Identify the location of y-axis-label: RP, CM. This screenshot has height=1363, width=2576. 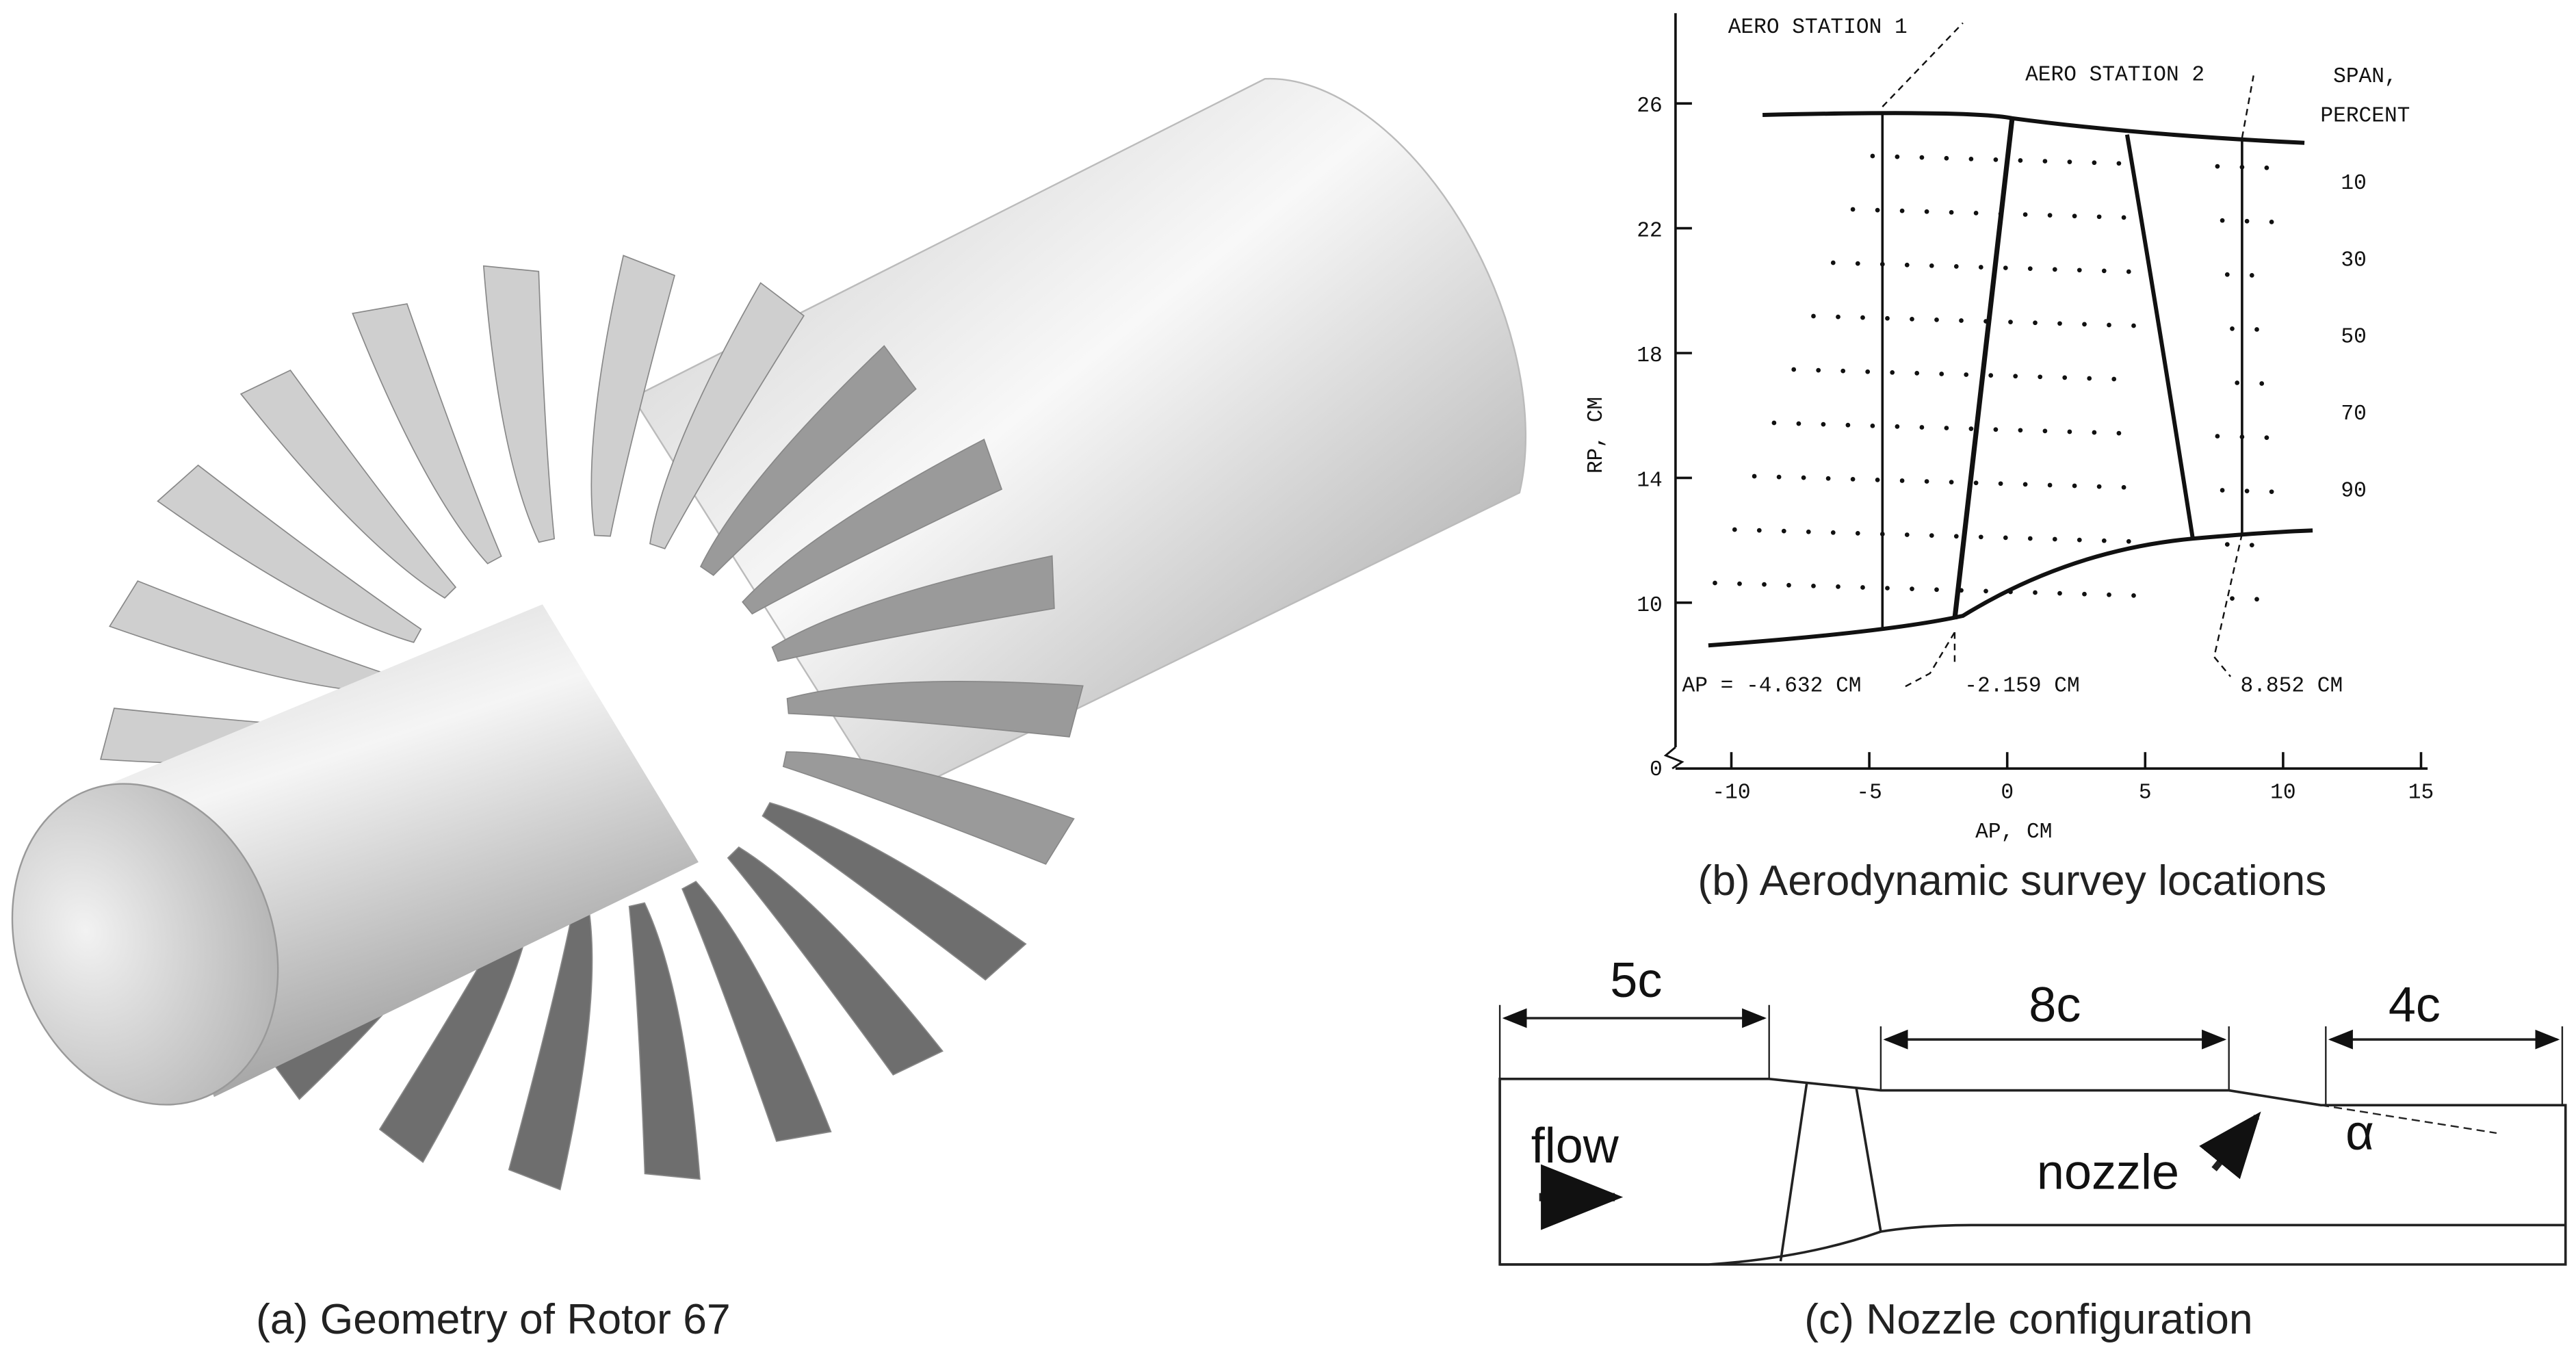
(1597, 435).